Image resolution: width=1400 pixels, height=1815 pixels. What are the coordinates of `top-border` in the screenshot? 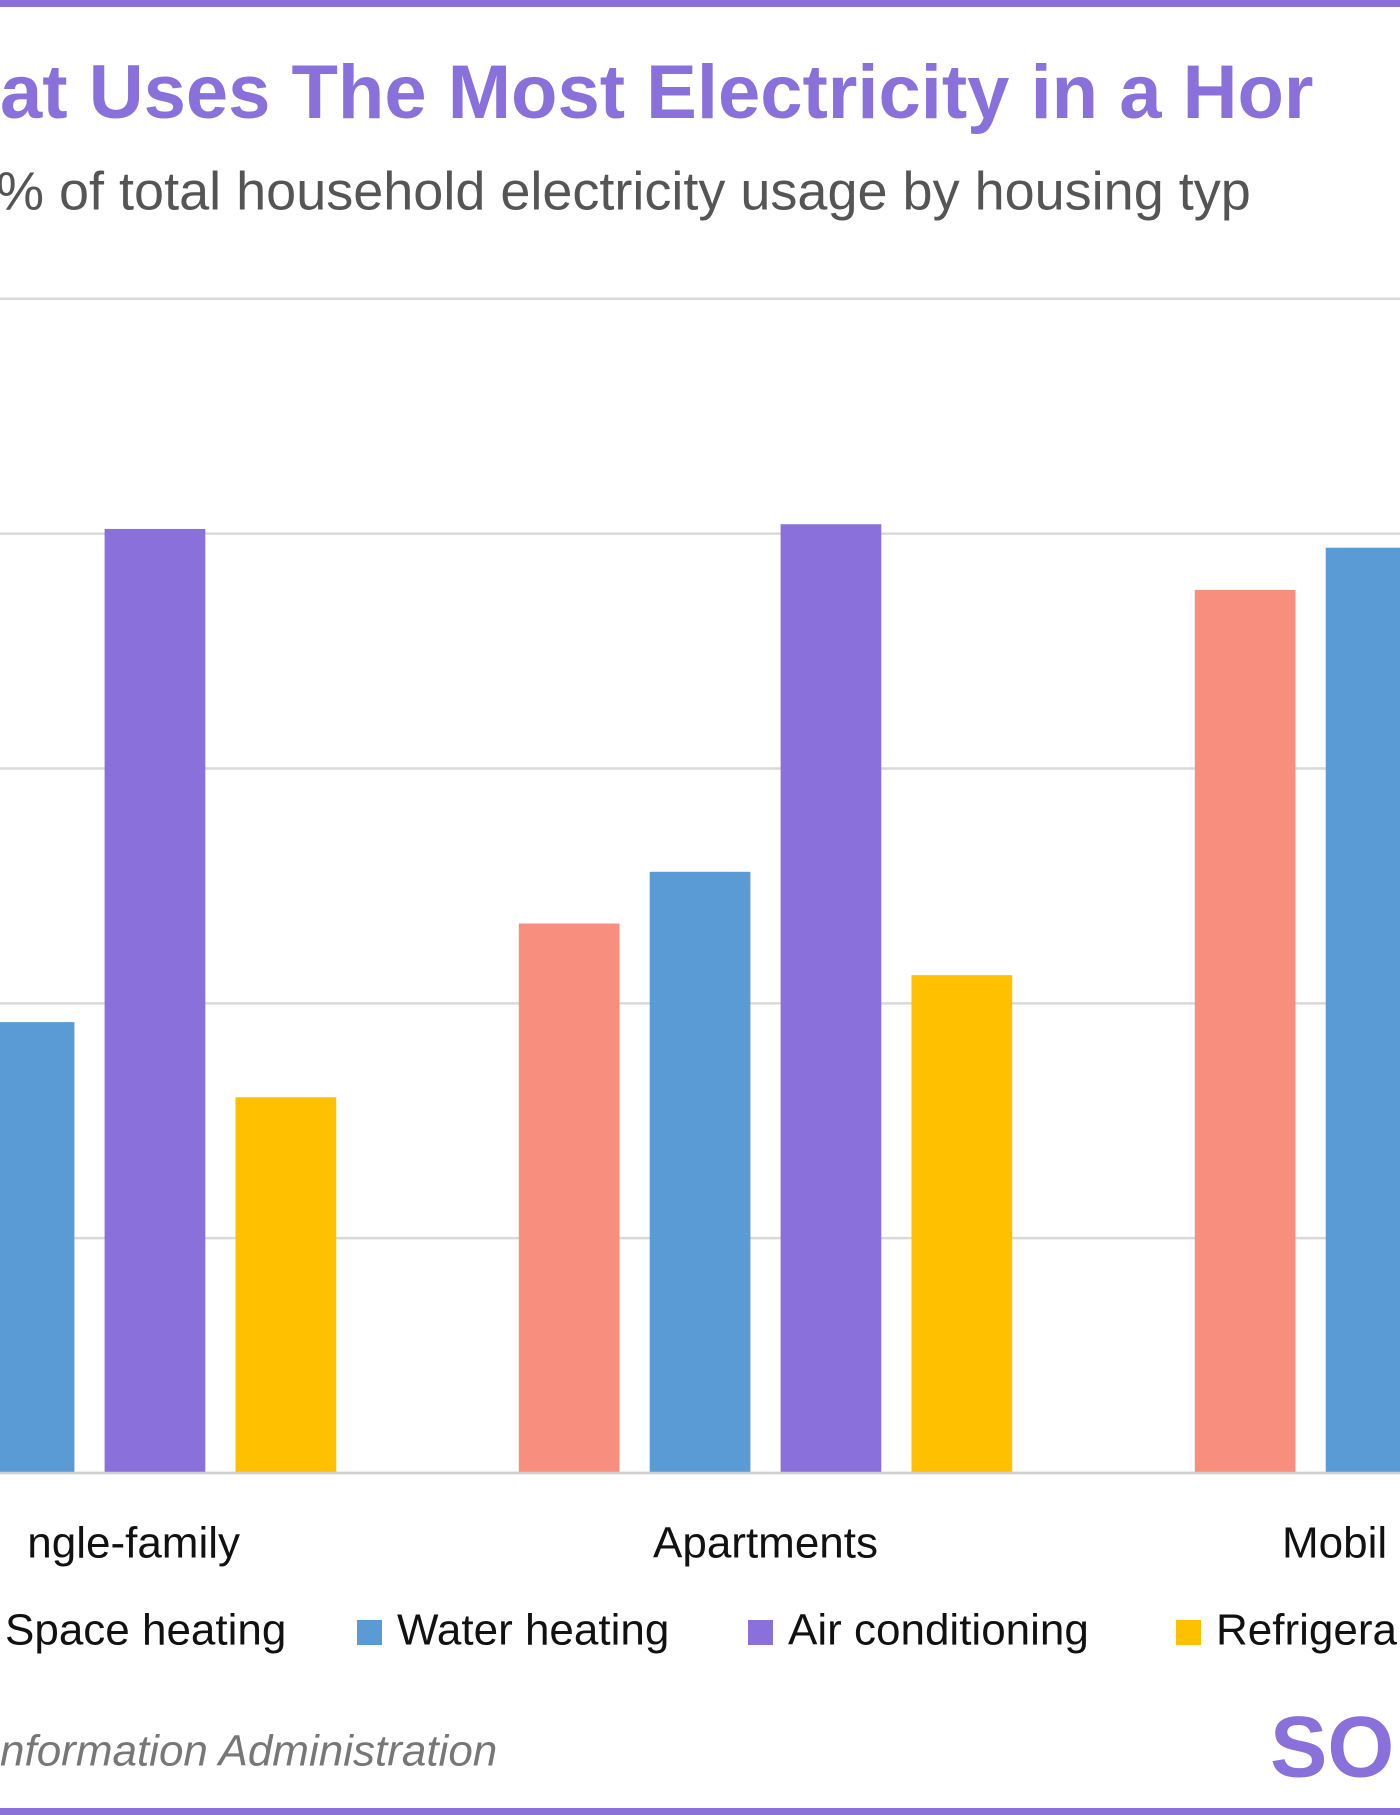 It's located at (700, 3).